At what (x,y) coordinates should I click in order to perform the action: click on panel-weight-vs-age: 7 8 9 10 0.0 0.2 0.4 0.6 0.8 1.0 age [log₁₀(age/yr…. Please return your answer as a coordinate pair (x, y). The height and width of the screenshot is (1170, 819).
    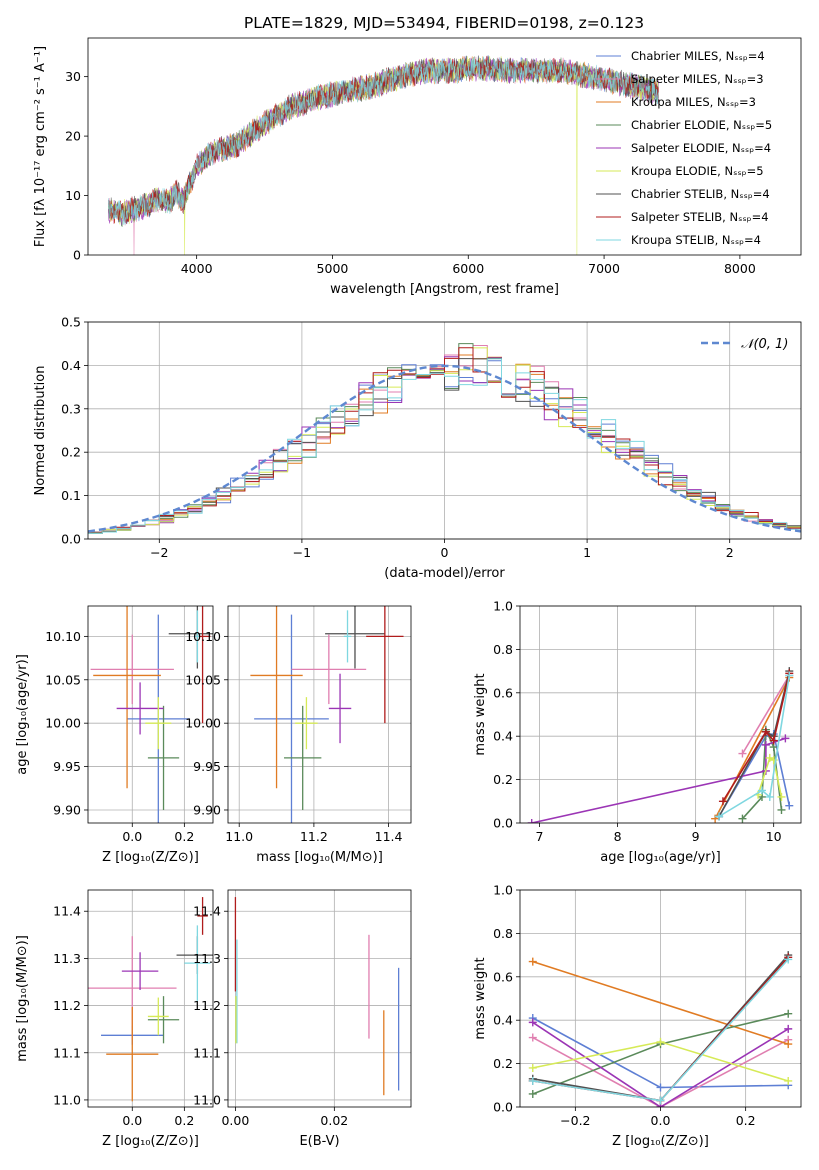
    Looking at the image, I should click on (637, 732).